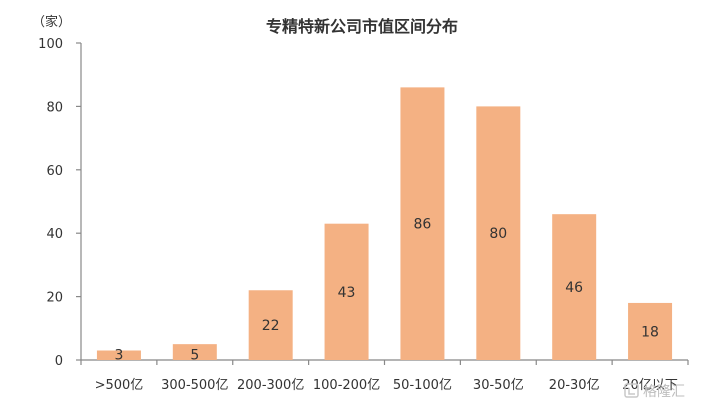 This screenshot has height=411, width=709. I want to click on y-tick-label: 80, so click(54, 107).